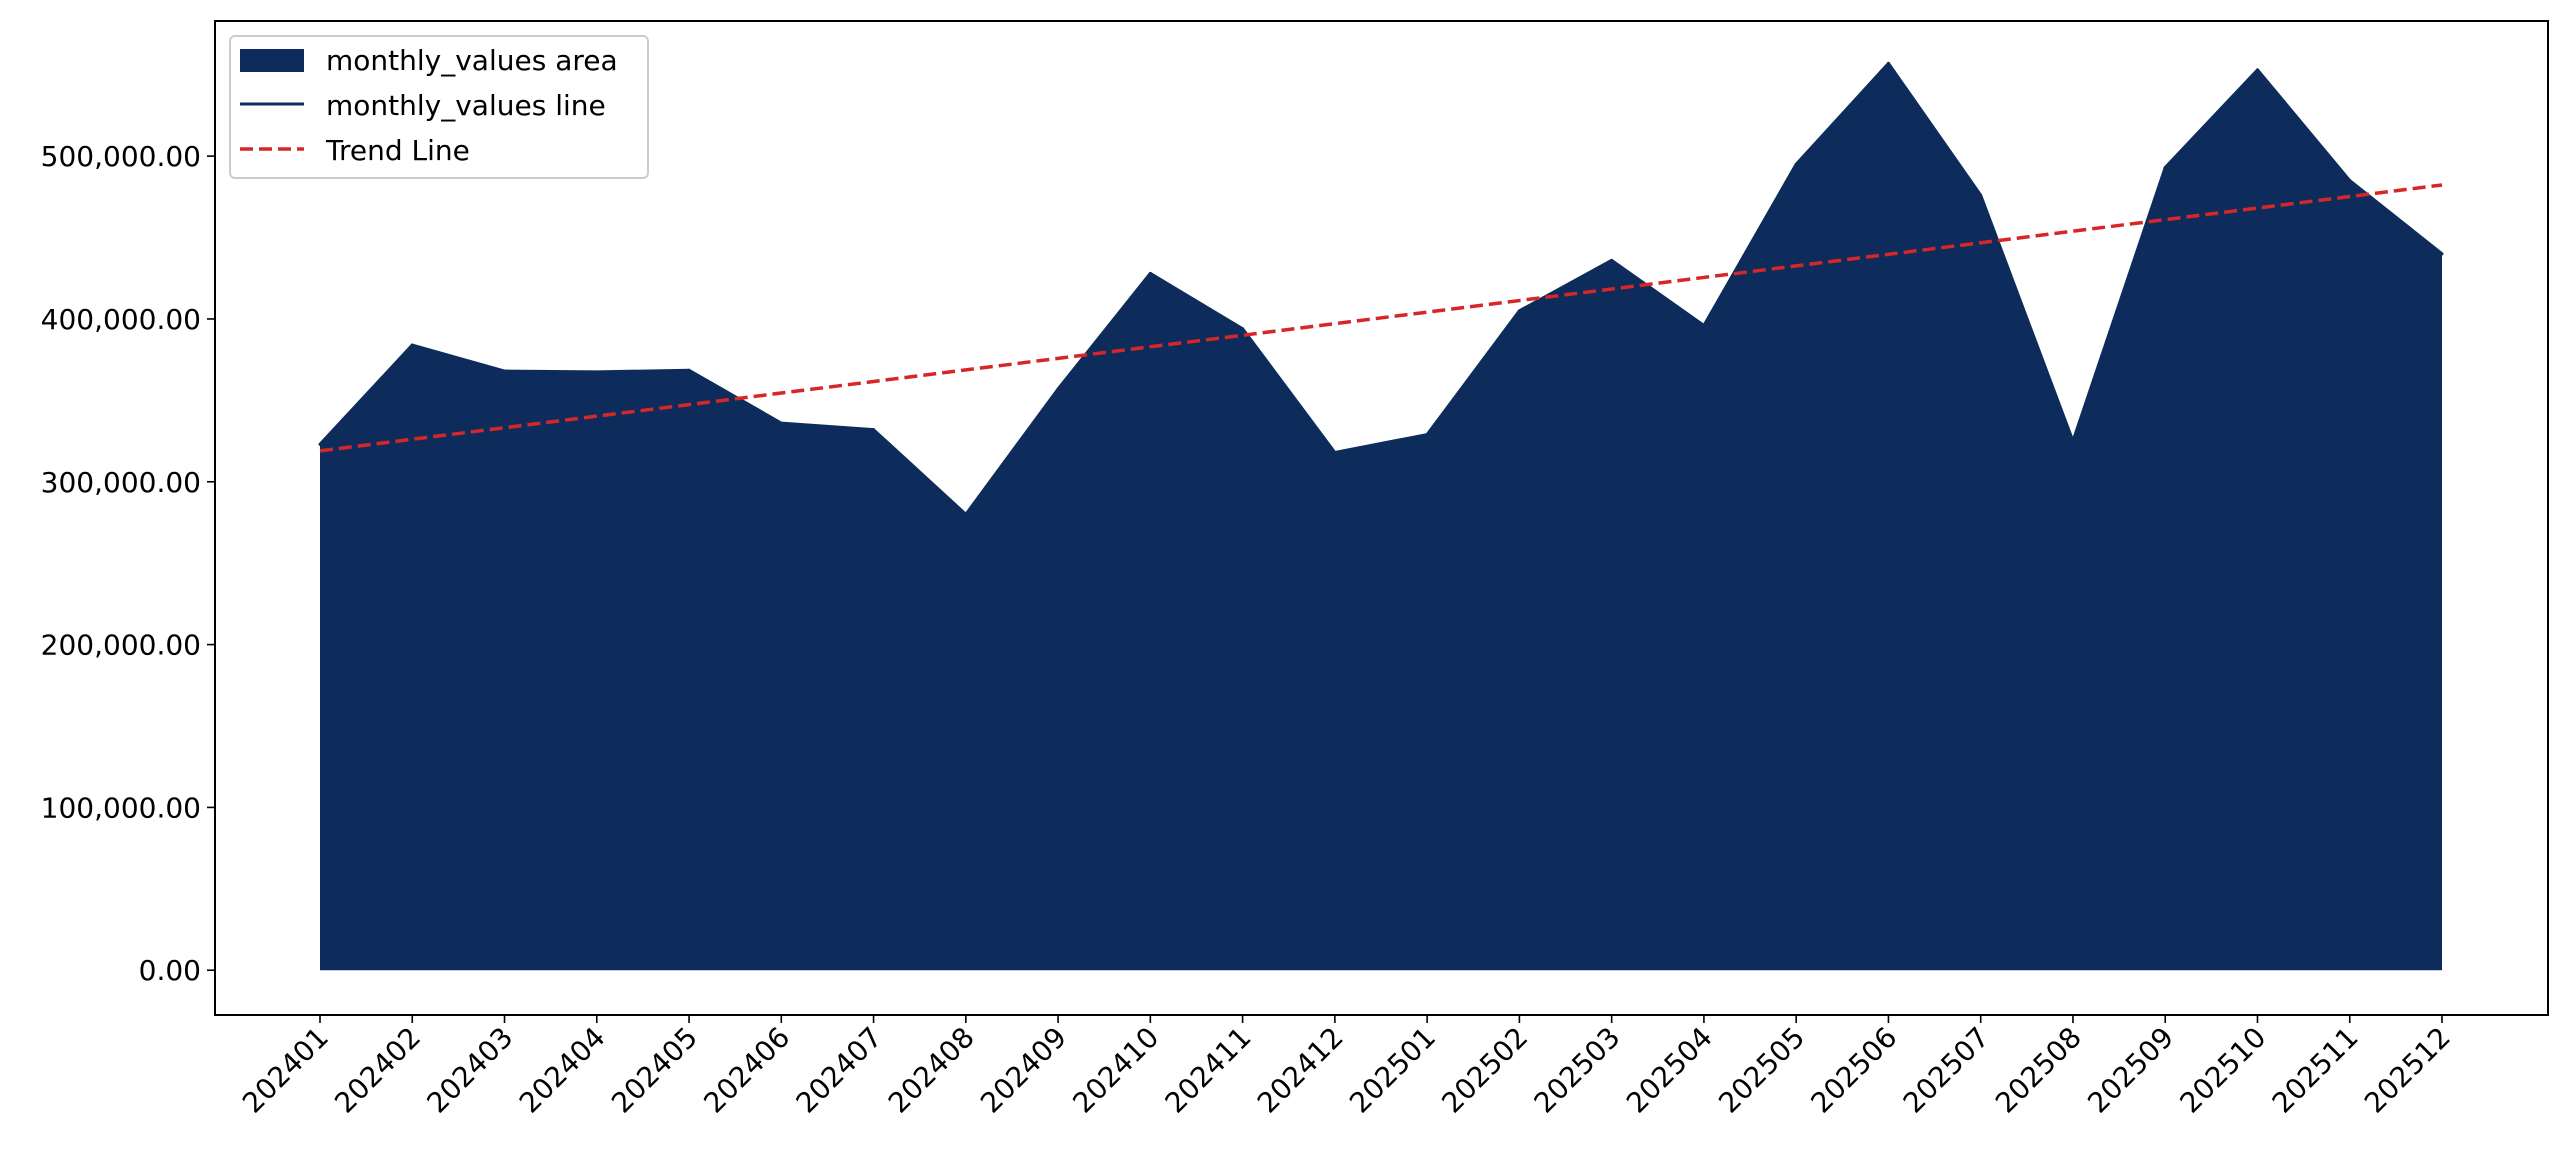 The height and width of the screenshot is (1158, 2568). I want to click on y-tick-label: 300,000.00, so click(121, 482).